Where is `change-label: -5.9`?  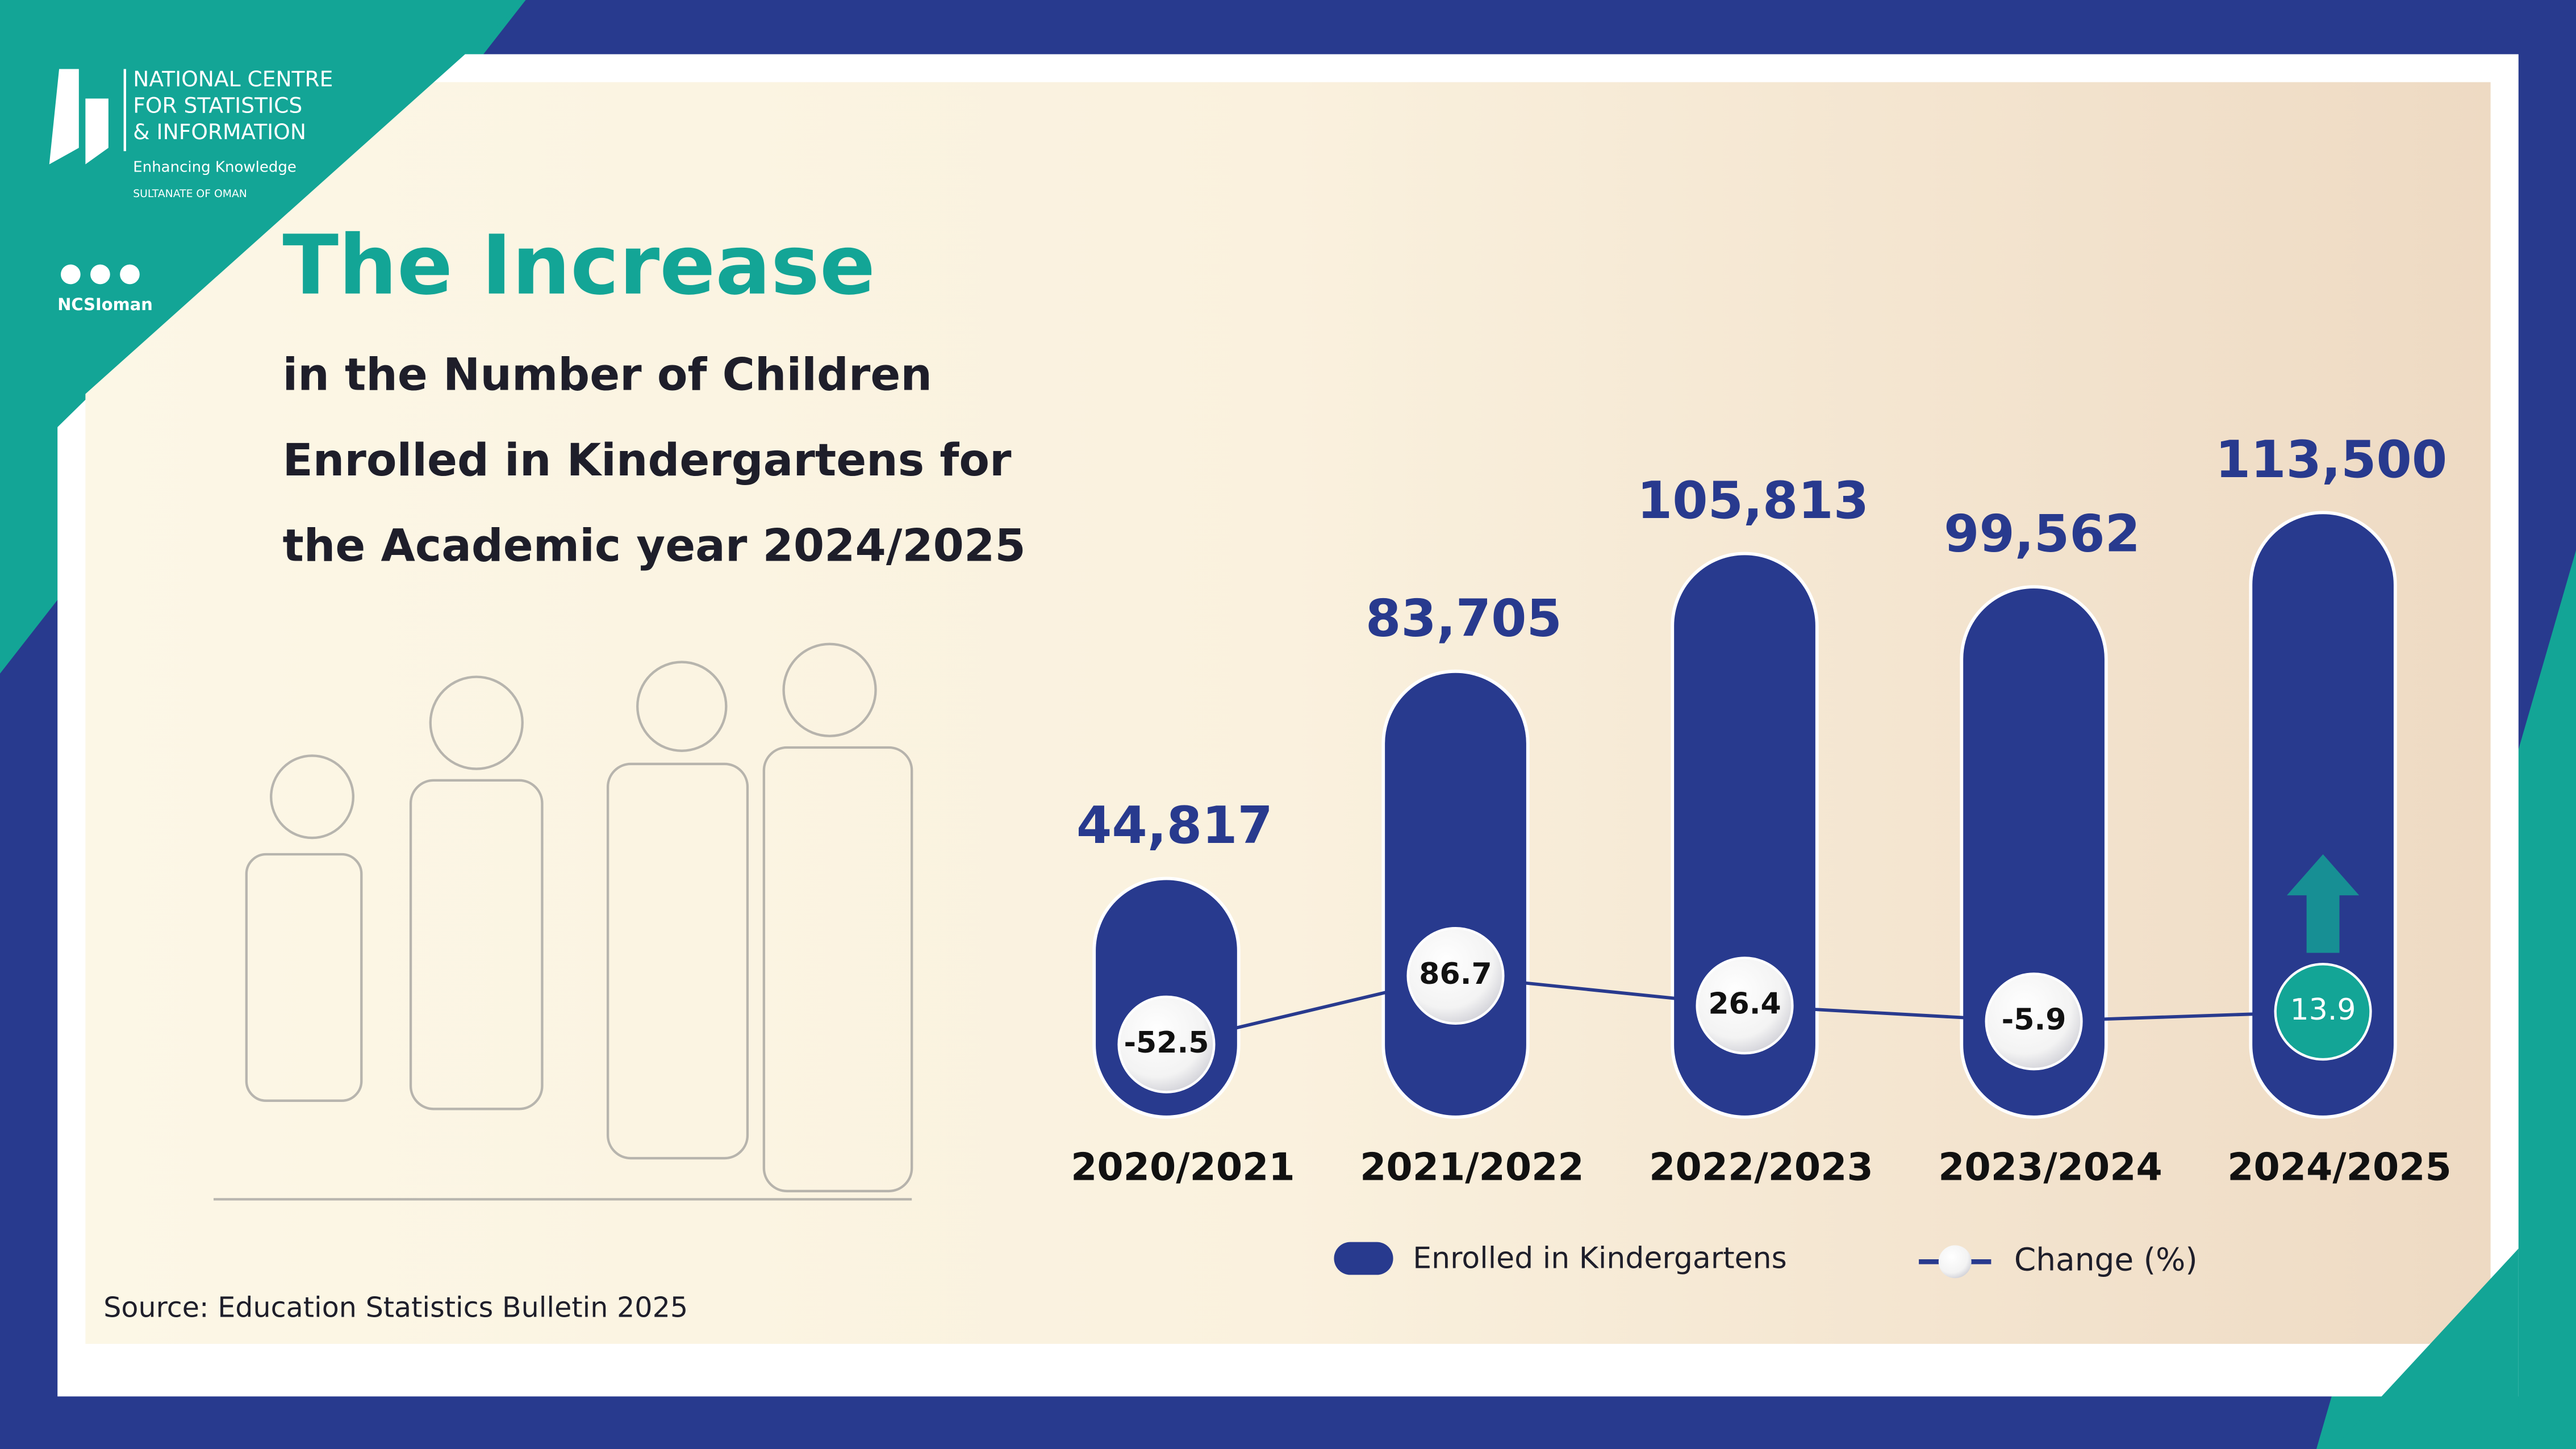
change-label: -5.9 is located at coordinates (2034, 1020).